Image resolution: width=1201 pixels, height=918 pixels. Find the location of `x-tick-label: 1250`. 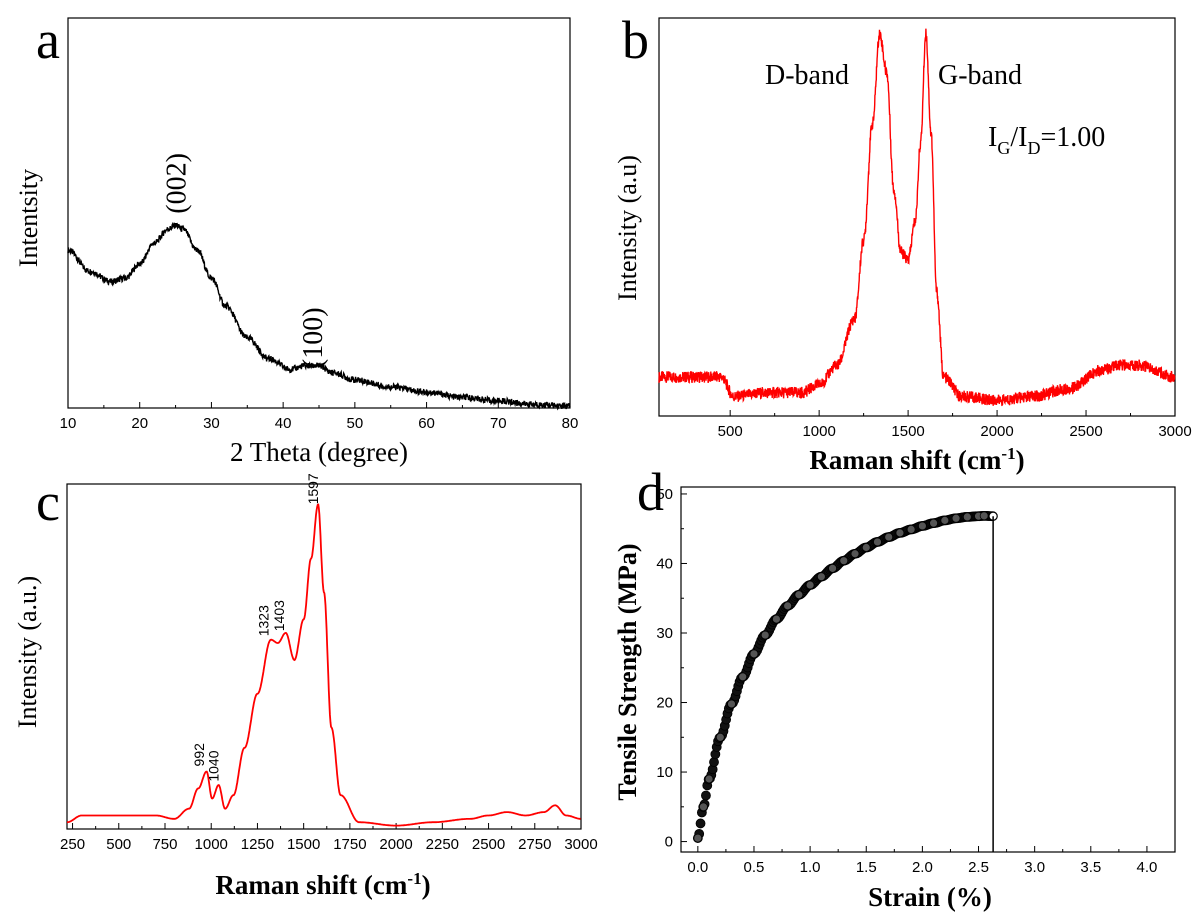

x-tick-label: 1250 is located at coordinates (257, 844).